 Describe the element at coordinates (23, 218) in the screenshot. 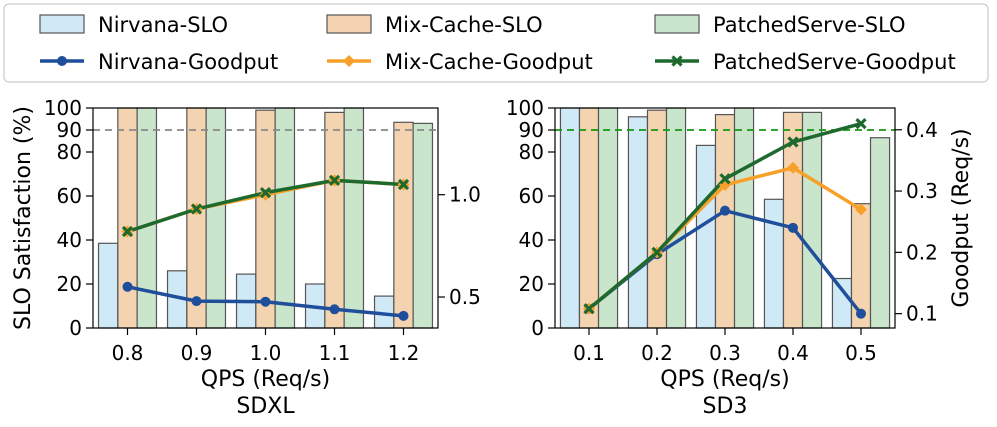

I see `y-left-axis-label: SLO Satisfaction (%)` at that location.